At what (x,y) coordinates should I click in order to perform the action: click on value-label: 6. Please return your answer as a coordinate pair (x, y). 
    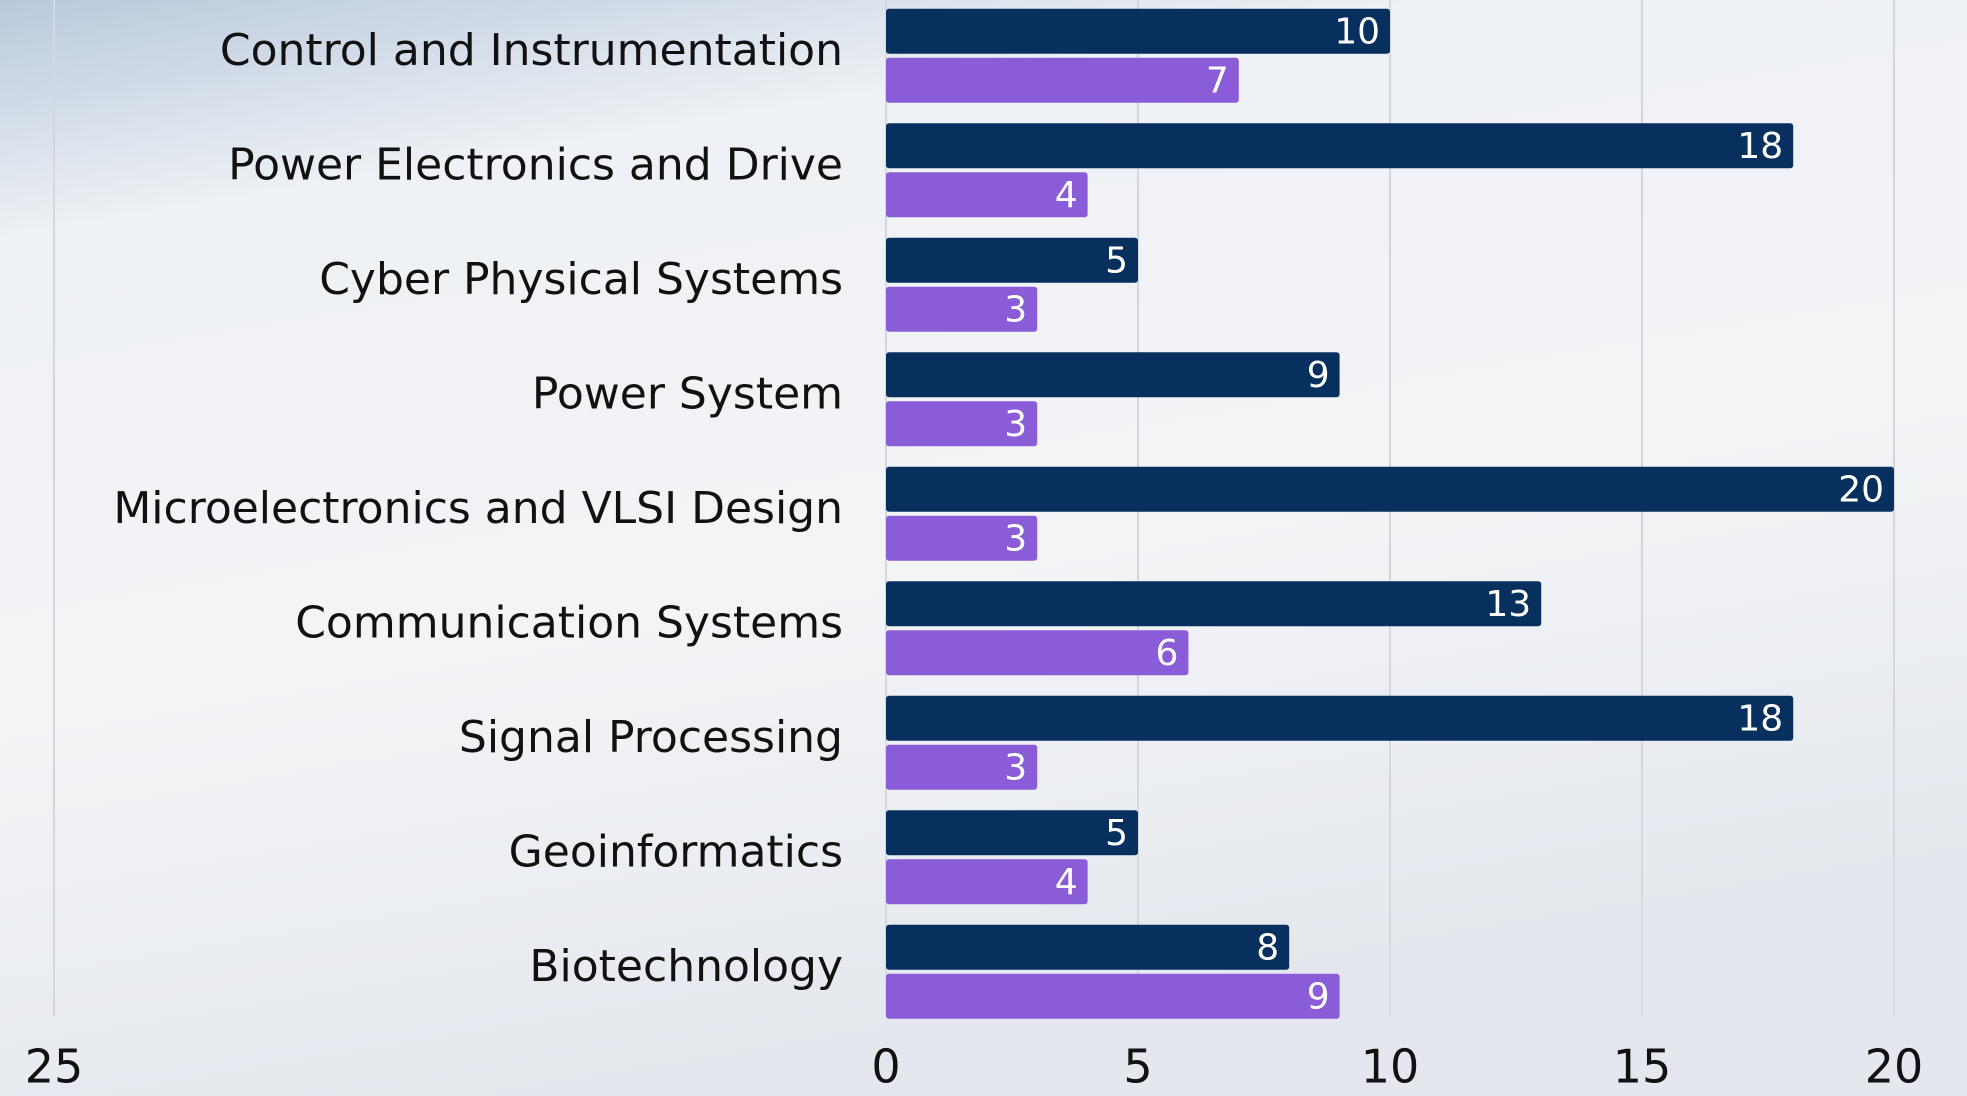
    Looking at the image, I should click on (1166, 653).